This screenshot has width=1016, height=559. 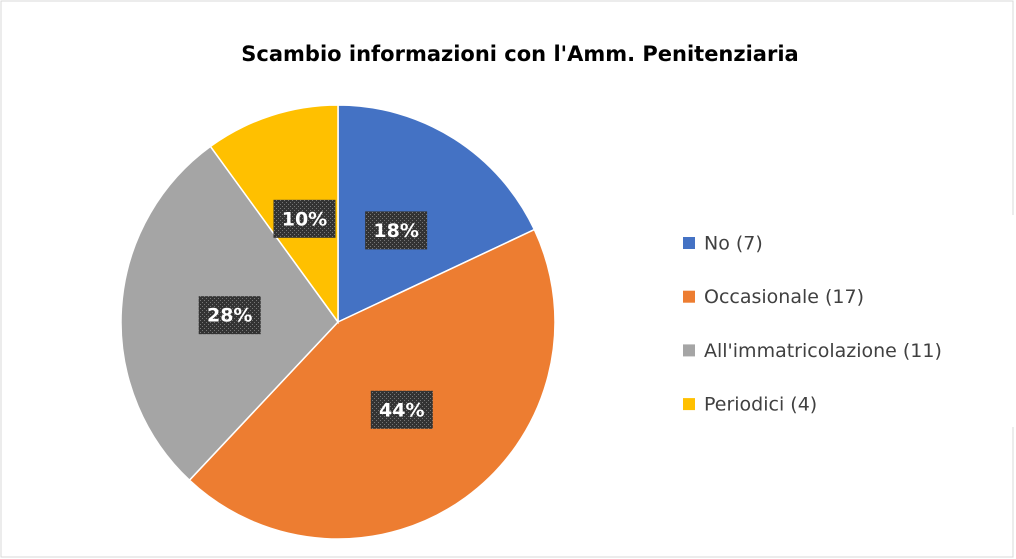 I want to click on legend-box, so click(x=840, y=321).